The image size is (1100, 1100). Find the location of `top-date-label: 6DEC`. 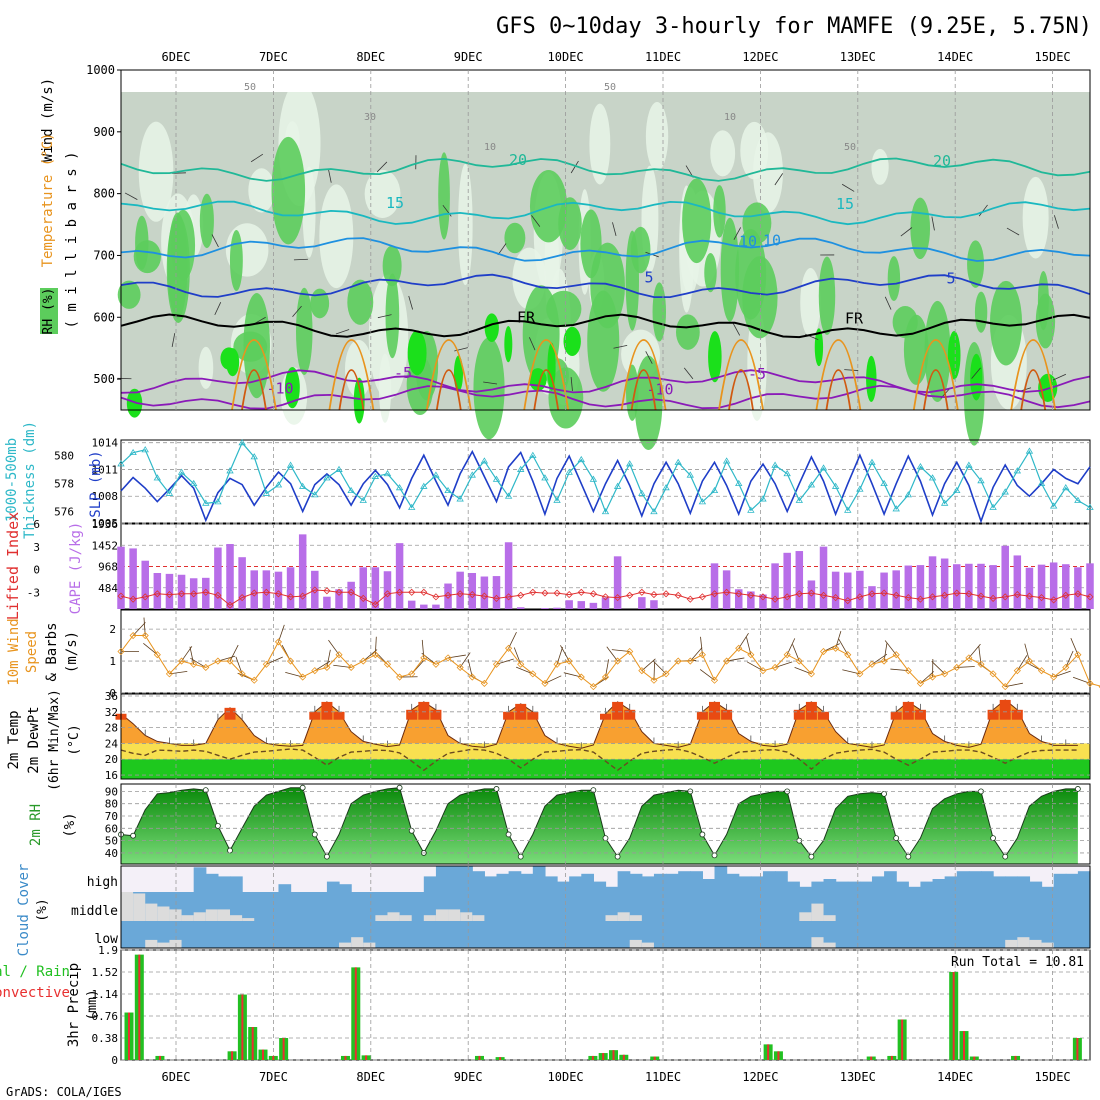

top-date-label: 6DEC is located at coordinates (176, 57).